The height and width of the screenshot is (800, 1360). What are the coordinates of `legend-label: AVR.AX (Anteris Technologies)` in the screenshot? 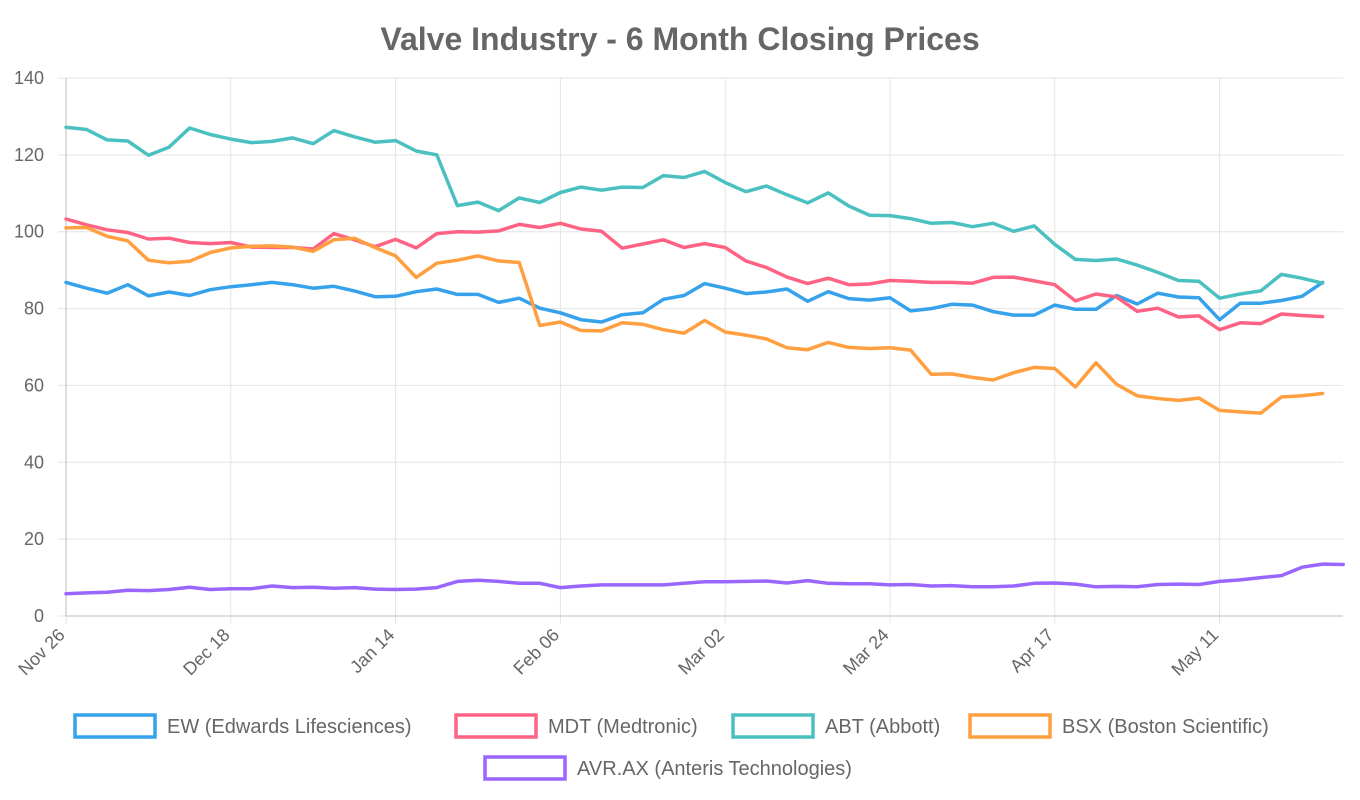 It's located at (714, 769).